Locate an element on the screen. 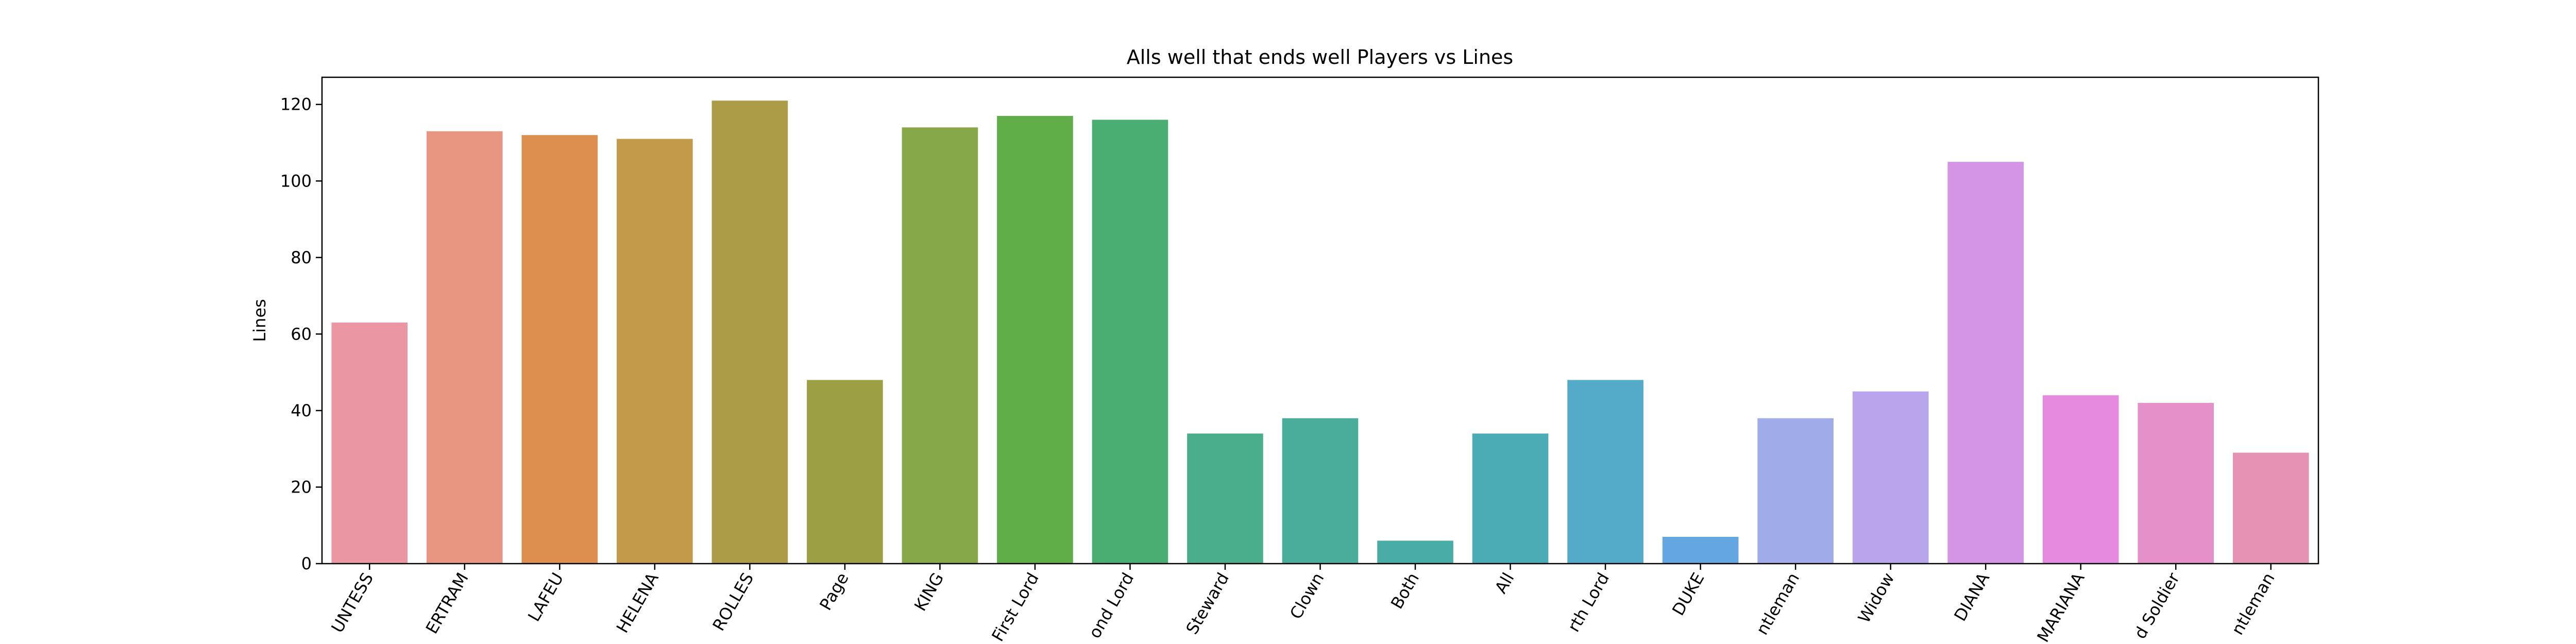  y-tick-label: 40 is located at coordinates (301, 410).